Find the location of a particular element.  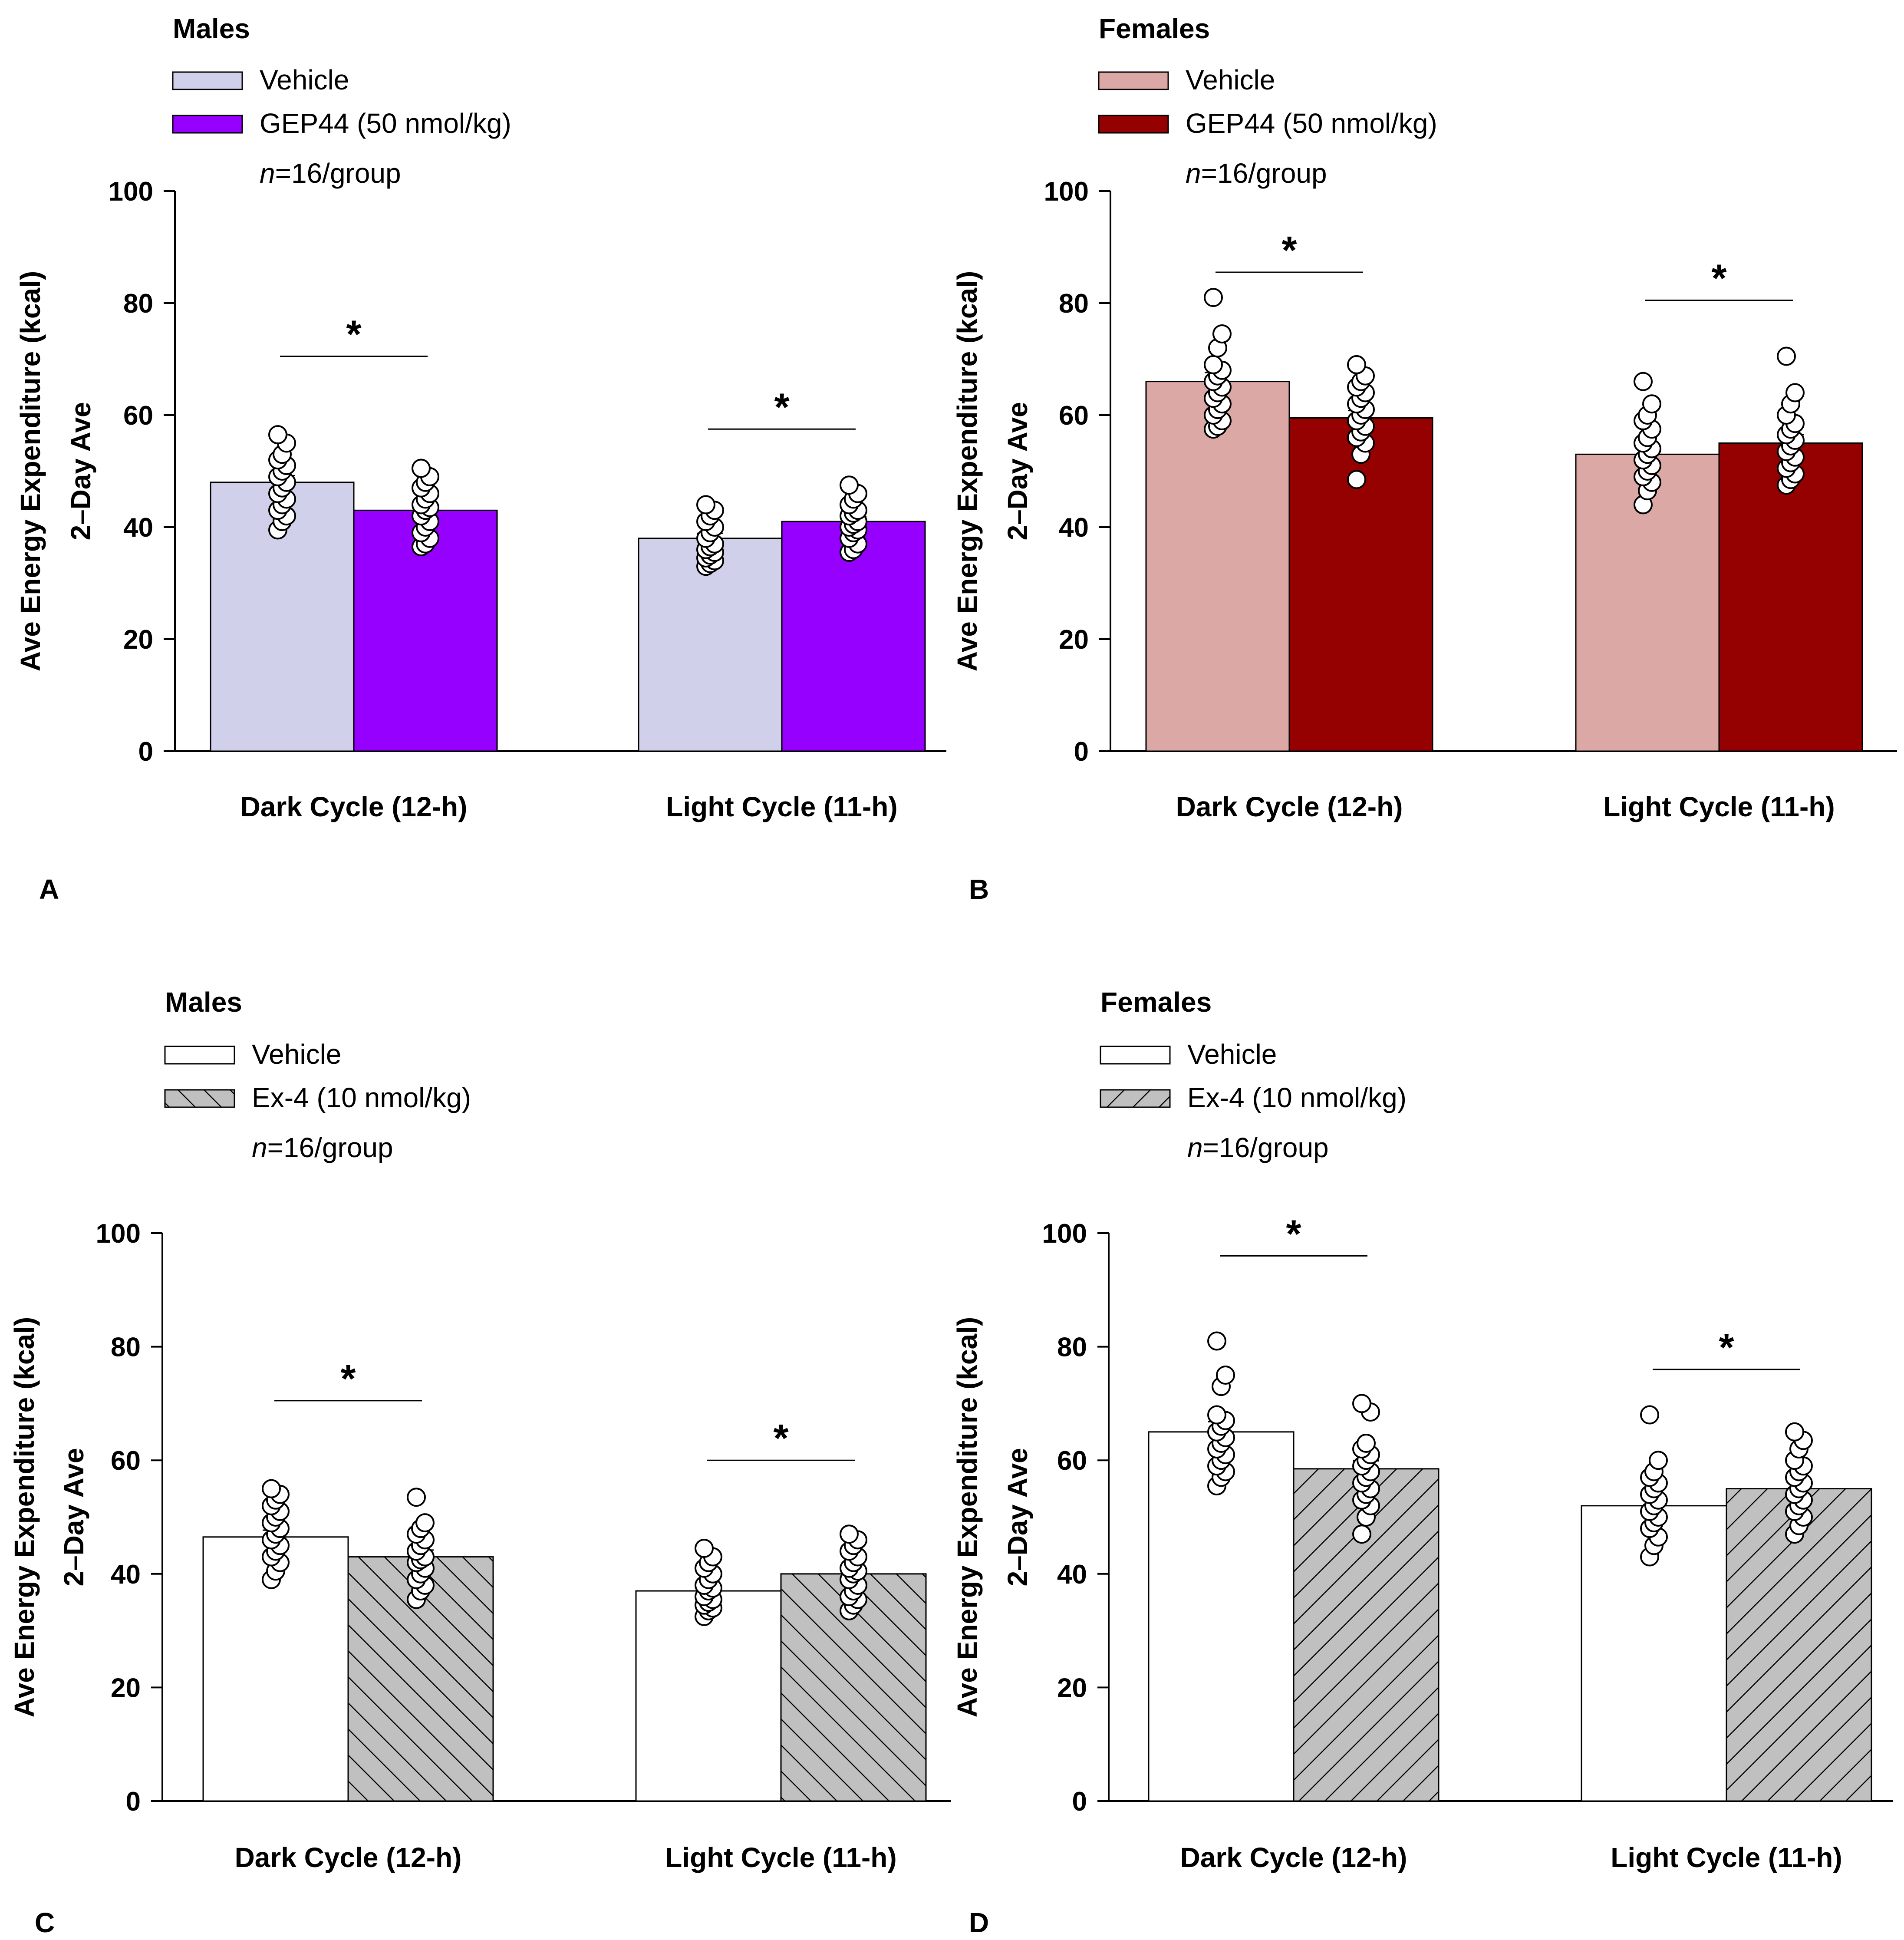

panel-label: D is located at coordinates (979, 1922).